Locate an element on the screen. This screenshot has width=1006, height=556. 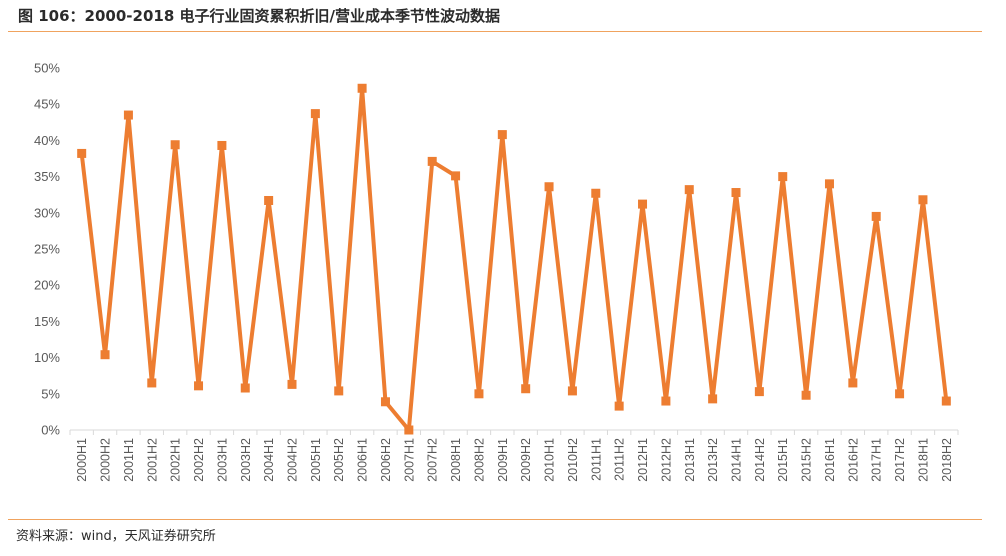
x-tick-label: 2011H1 is located at coordinates (596, 459).